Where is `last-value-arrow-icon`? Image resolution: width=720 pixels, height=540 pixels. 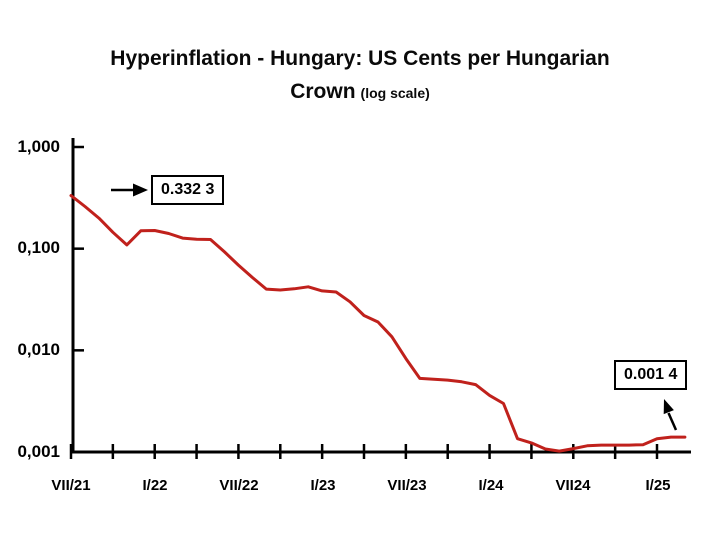
last-value-arrow-icon is located at coordinates (670, 415).